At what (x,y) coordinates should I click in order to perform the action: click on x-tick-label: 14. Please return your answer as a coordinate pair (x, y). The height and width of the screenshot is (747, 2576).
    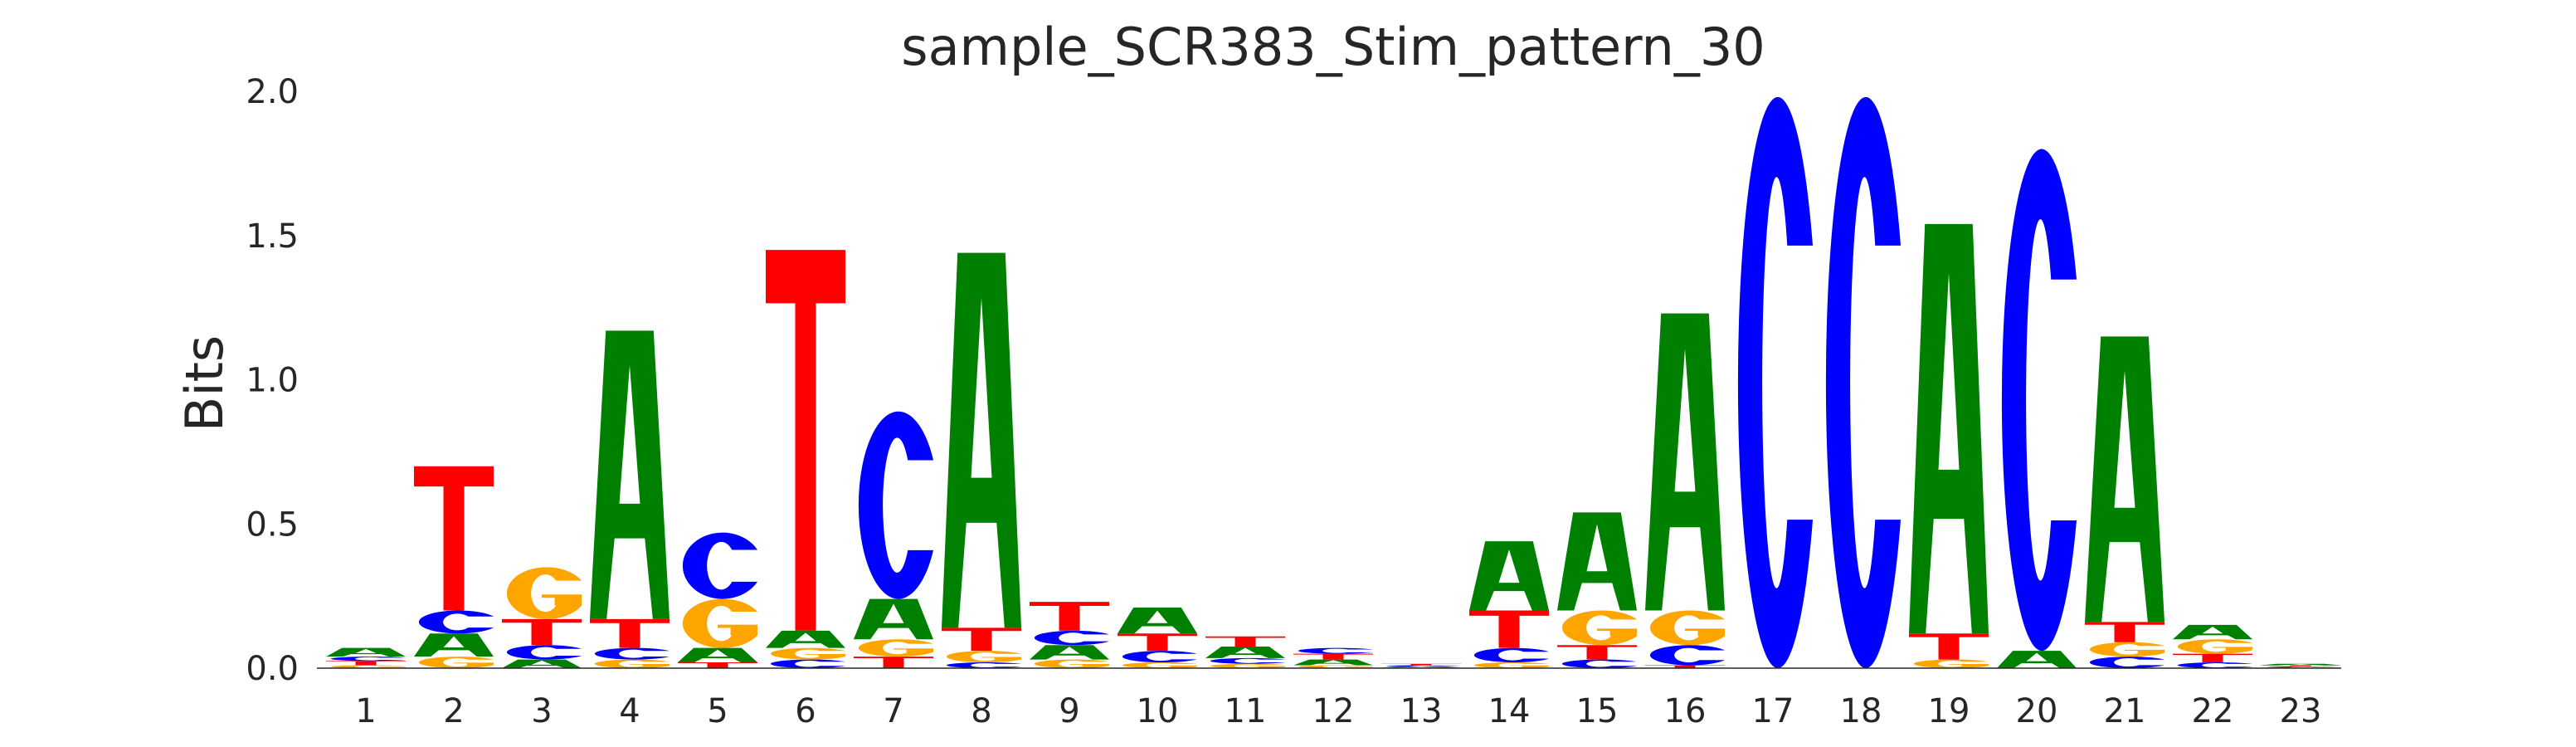
    Looking at the image, I should click on (1509, 711).